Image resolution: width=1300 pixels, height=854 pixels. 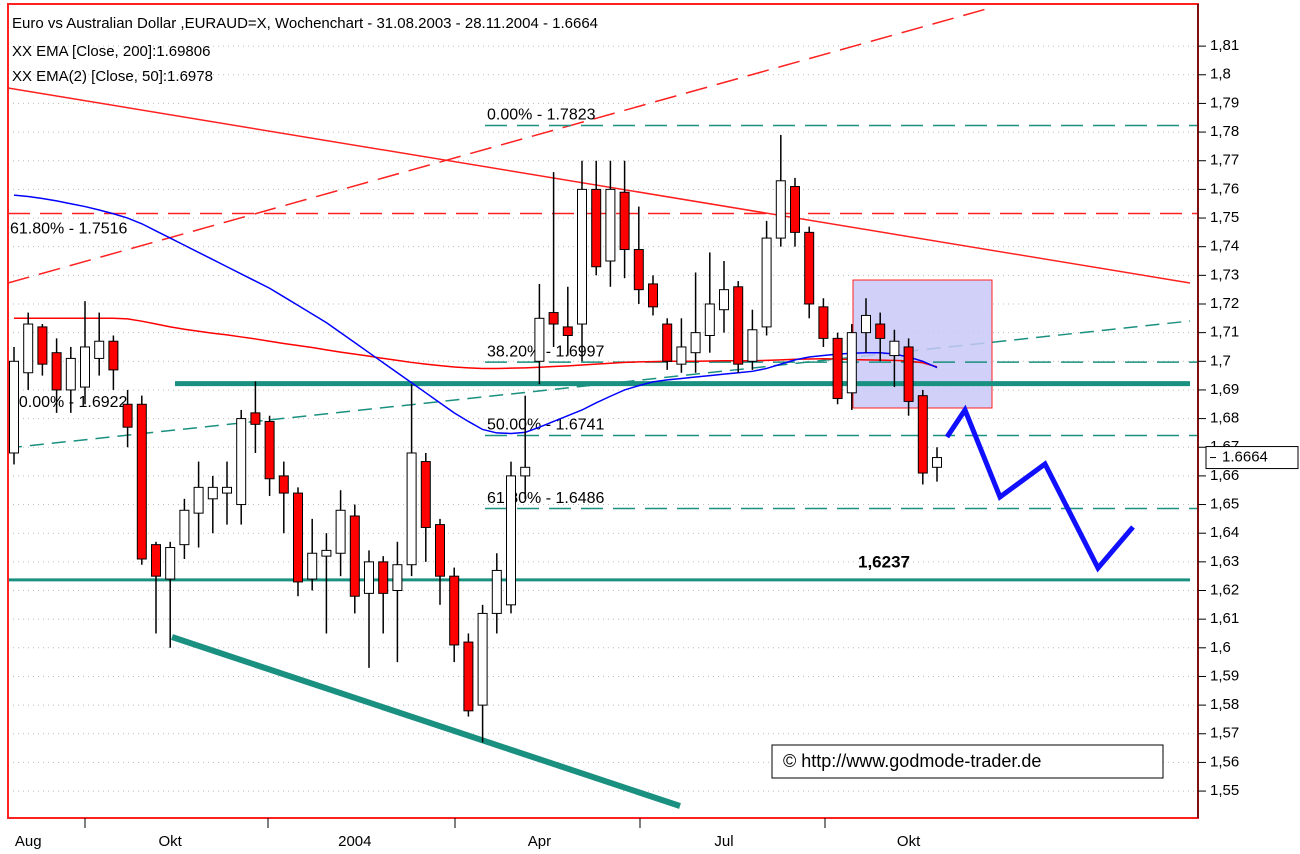 What do you see at coordinates (28, 841) in the screenshot?
I see `x-tick-label: Aug` at bounding box center [28, 841].